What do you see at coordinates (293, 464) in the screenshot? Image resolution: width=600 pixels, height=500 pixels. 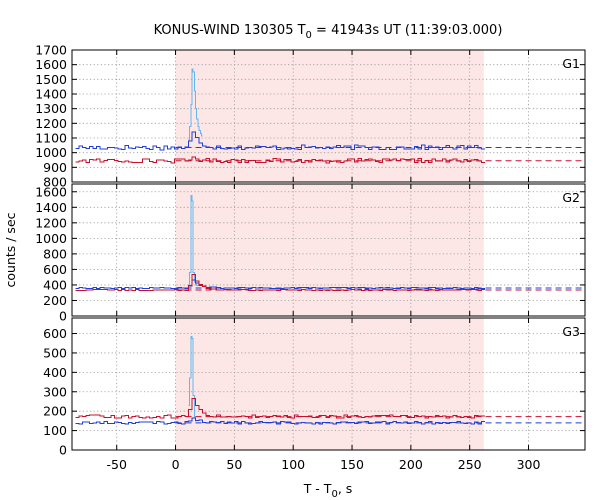 I see `x-tick-label: 100` at bounding box center [293, 464].